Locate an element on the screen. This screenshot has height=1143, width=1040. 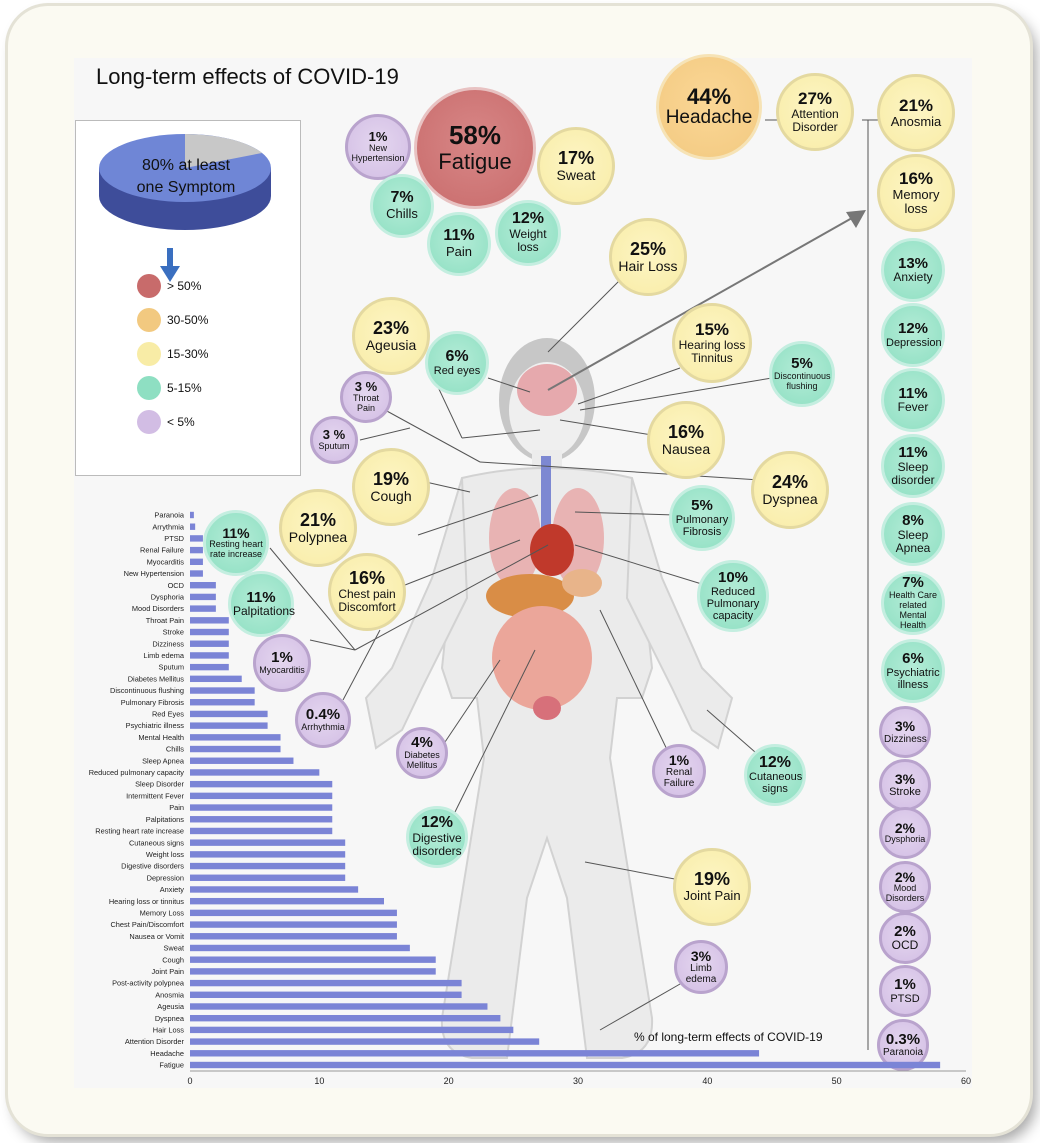
bubble-label: Fatigue is located at coordinates (475, 161).